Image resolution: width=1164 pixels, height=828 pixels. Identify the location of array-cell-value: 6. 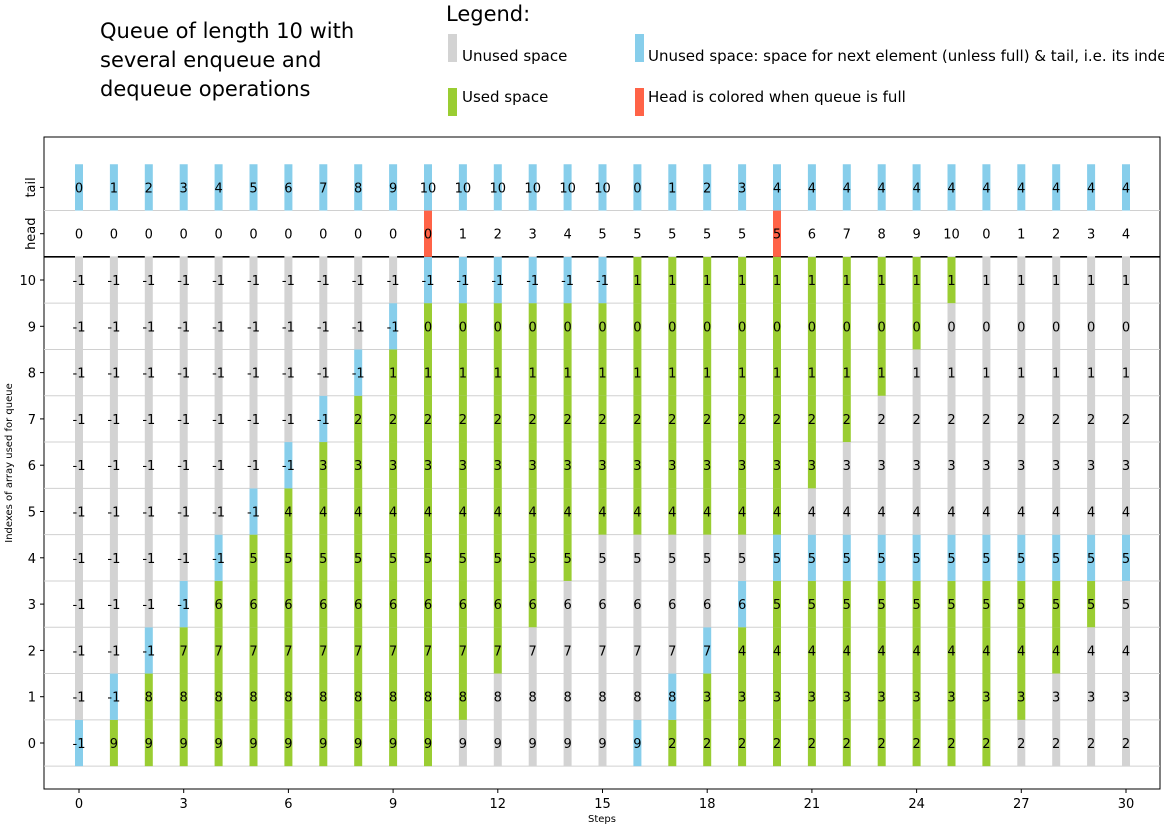
(288, 605).